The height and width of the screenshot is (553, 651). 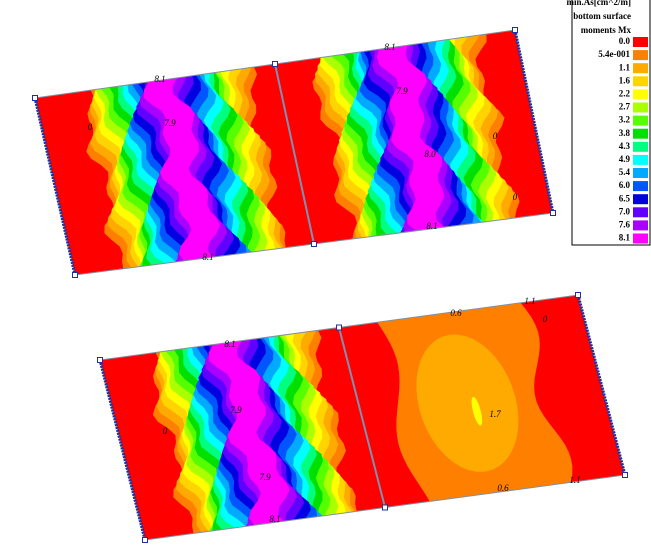 What do you see at coordinates (625, 107) in the screenshot?
I see `legend-label: 2.7` at bounding box center [625, 107].